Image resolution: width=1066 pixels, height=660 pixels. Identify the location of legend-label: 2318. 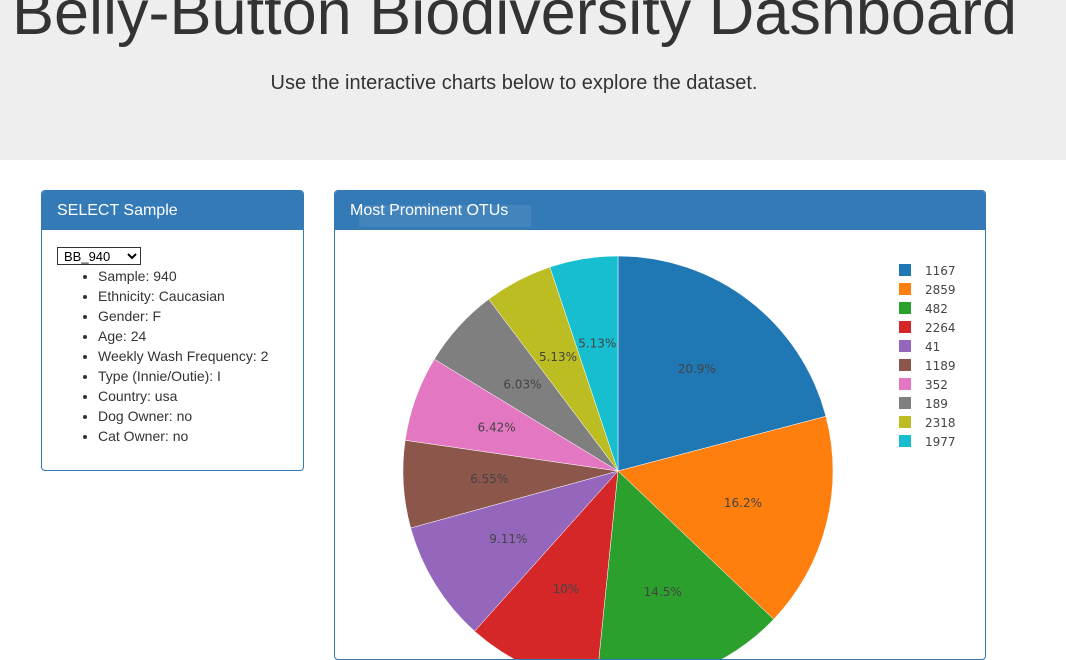
(940, 423).